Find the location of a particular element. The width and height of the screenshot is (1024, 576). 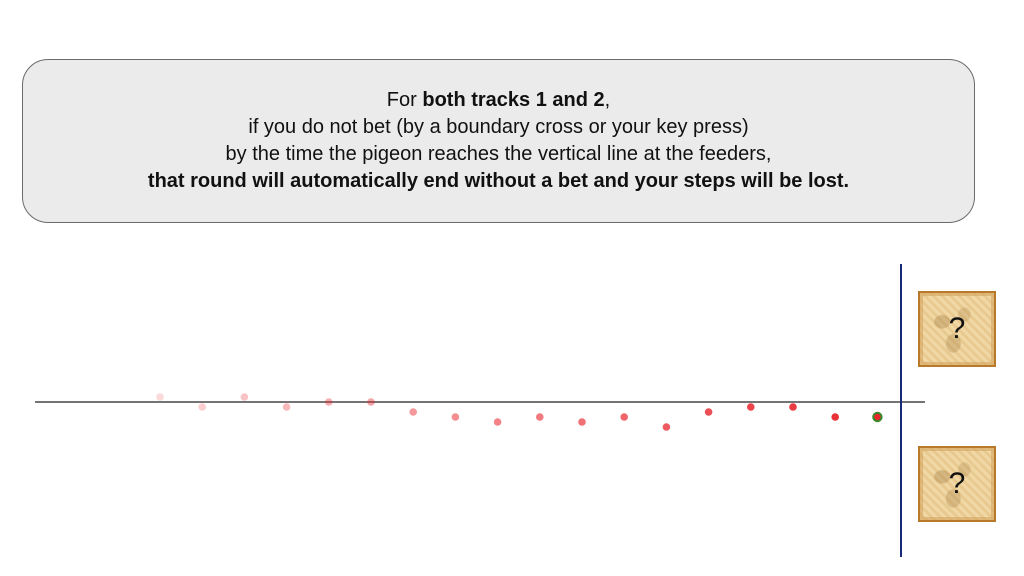

instruction-line-1: For both tracks 1 and 2, is located at coordinates (498, 100).